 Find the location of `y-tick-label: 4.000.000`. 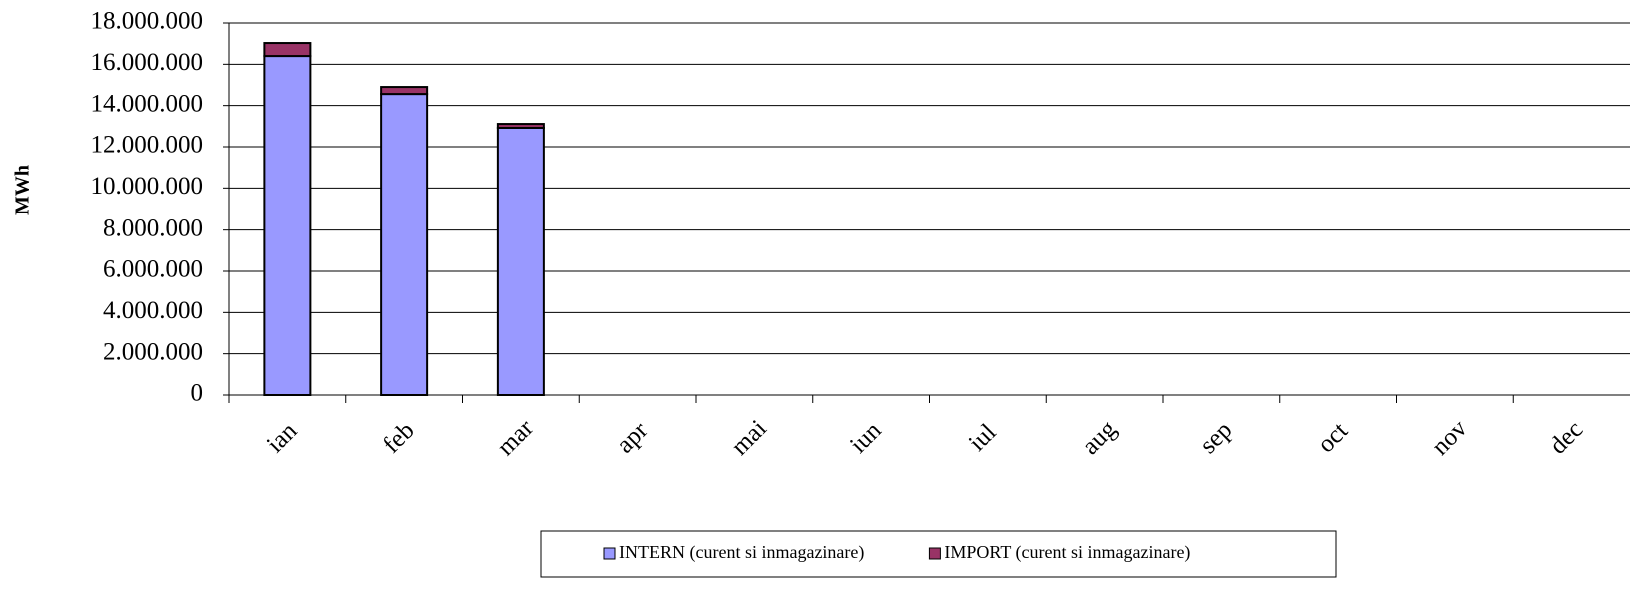

y-tick-label: 4.000.000 is located at coordinates (153, 310).